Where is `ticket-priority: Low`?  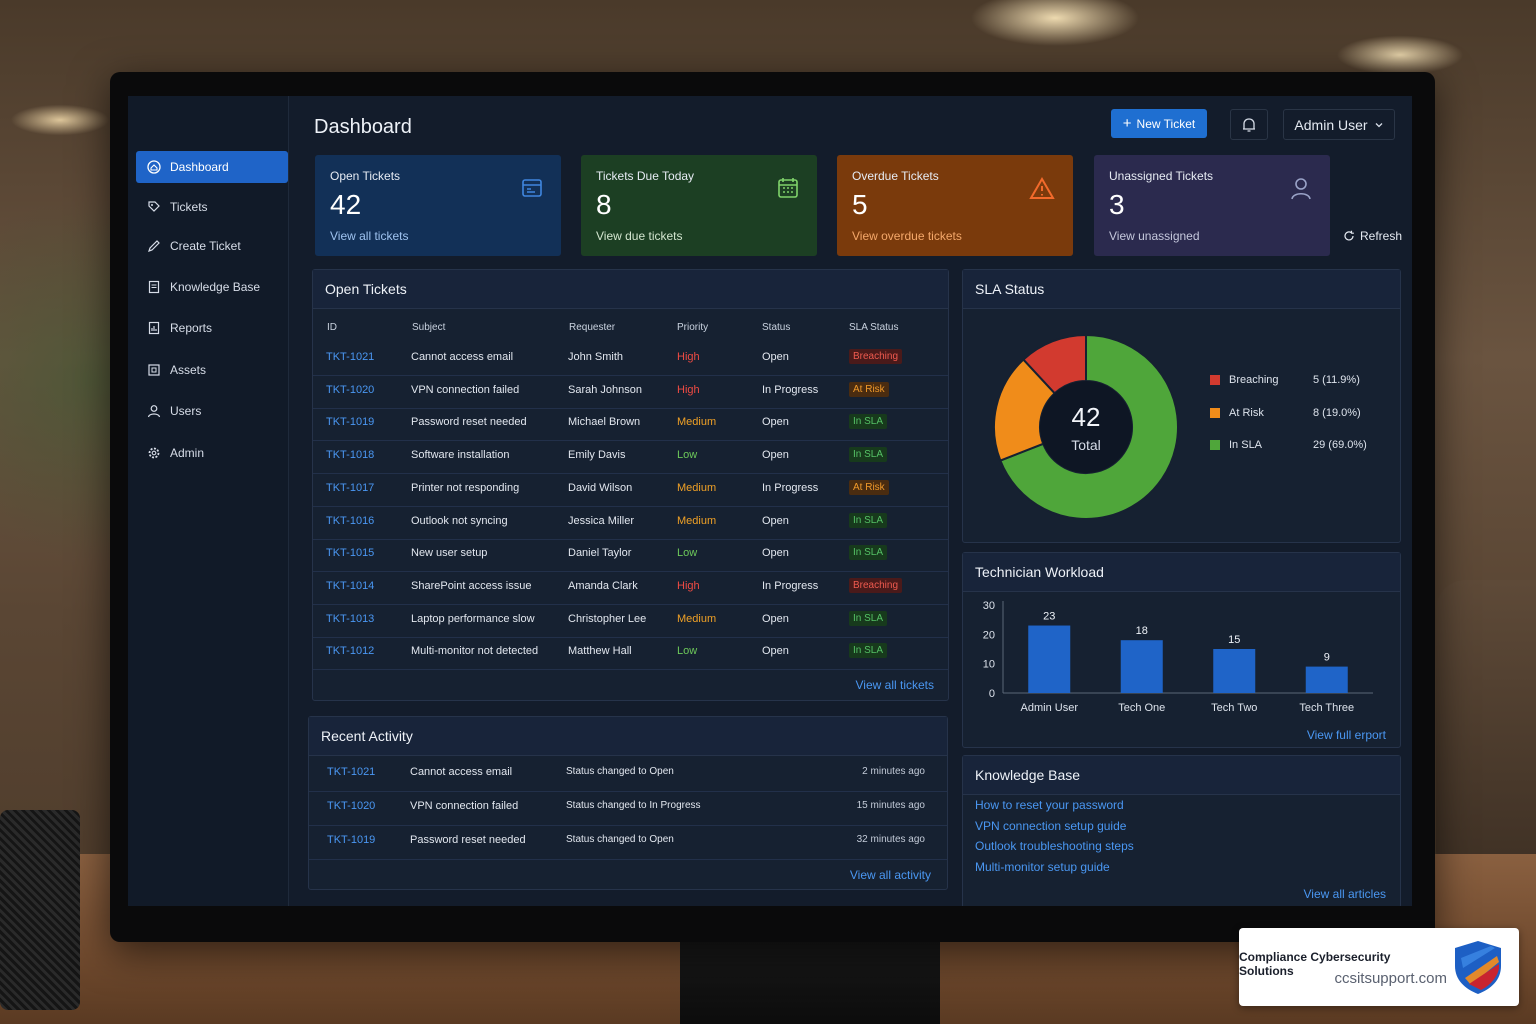 ticket-priority: Low is located at coordinates (687, 455).